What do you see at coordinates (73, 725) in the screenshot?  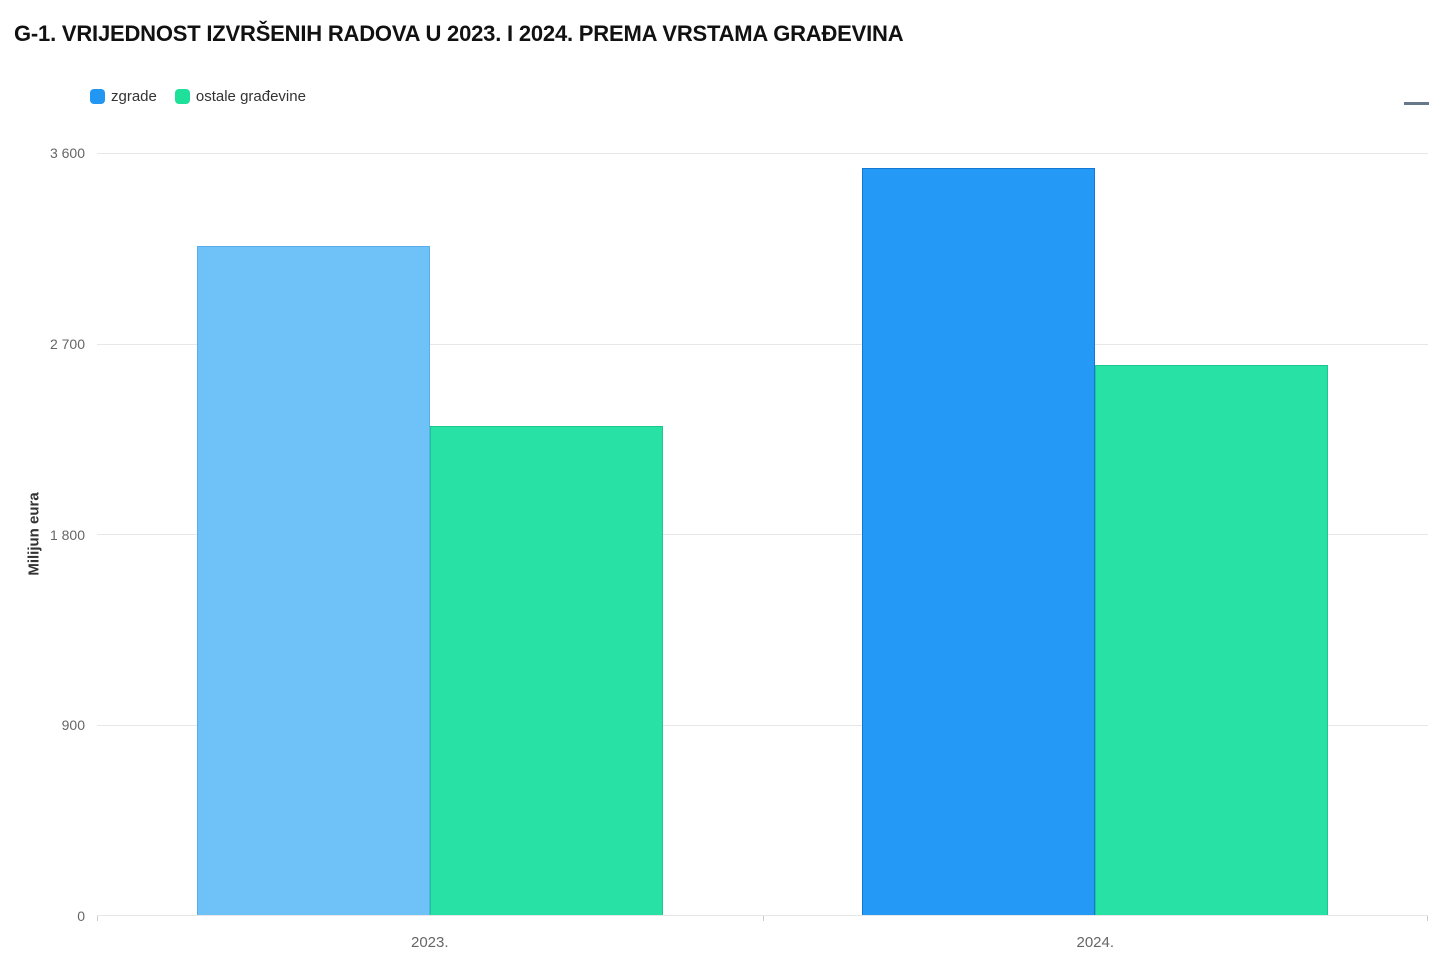 I see `y-tick-label-900: 900` at bounding box center [73, 725].